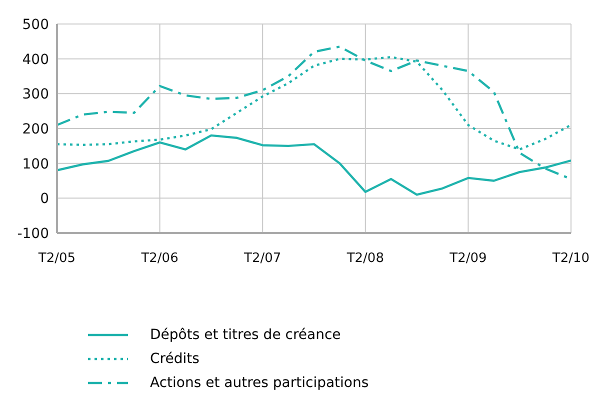 The height and width of the screenshot is (407, 603). Describe the element at coordinates (467, 258) in the screenshot. I see `x-tick-label: T2/09` at that location.